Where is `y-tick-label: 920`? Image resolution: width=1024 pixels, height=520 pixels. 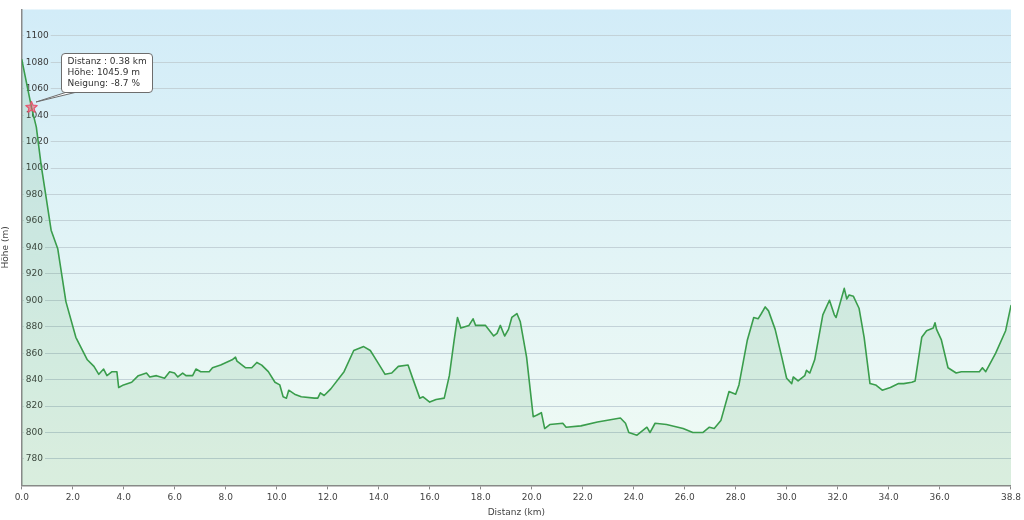
y-tick-label: 920 is located at coordinates (34, 273).